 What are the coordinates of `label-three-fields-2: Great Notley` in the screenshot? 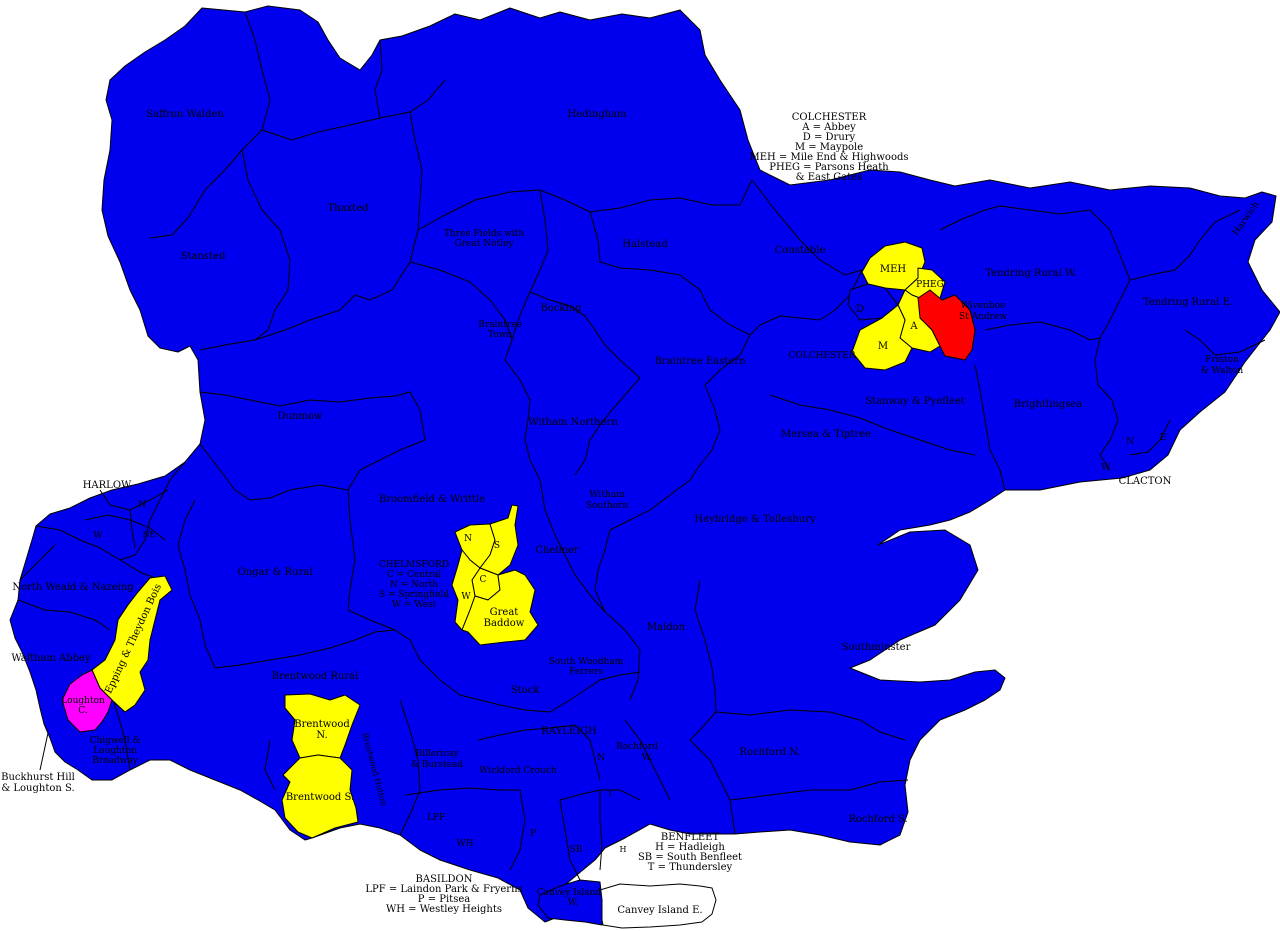 It's located at (485, 244).